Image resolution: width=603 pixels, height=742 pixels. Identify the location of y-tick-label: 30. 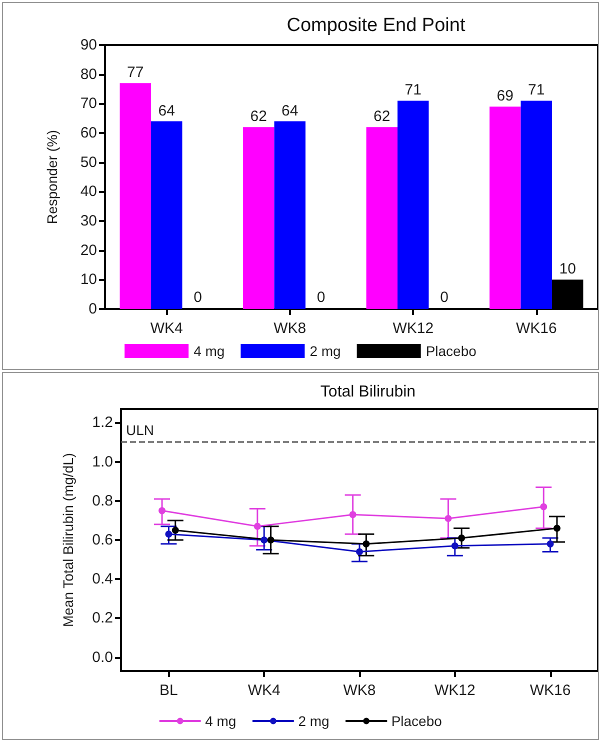
(88, 221).